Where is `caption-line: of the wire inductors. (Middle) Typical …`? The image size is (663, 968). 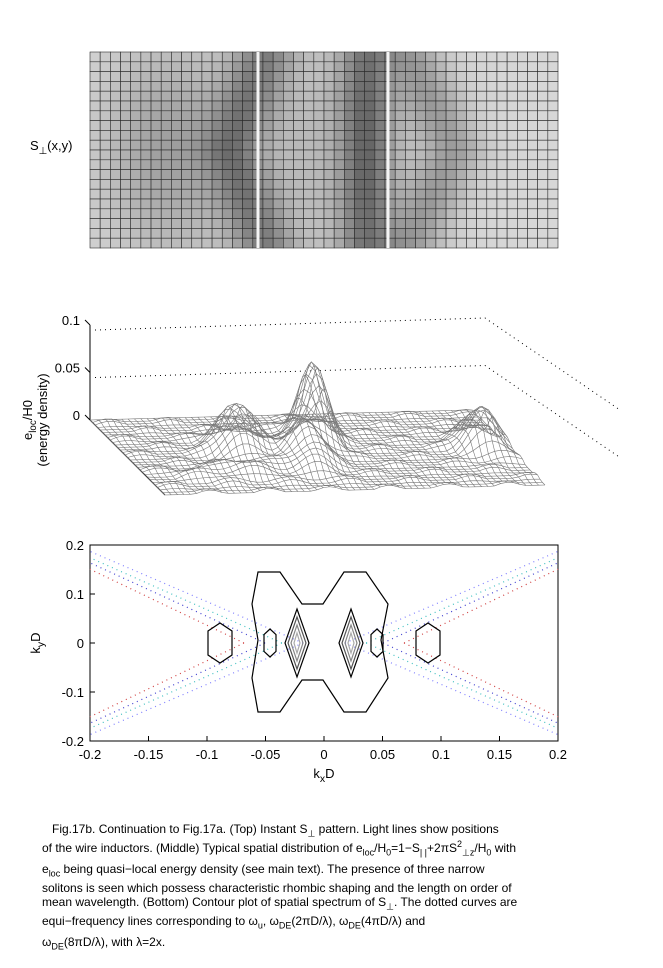
caption-line: of the wire inductors. (Middle) Typical … is located at coordinates (279, 848).